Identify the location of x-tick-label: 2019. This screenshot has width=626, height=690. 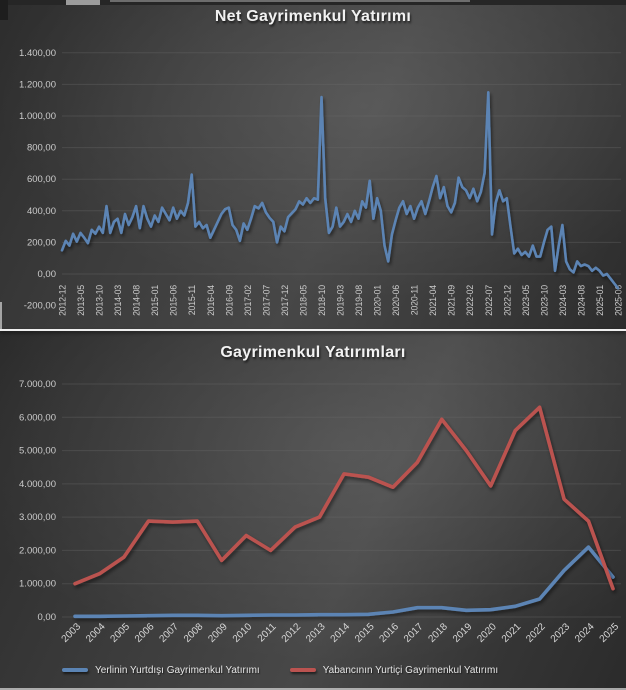
(463, 633).